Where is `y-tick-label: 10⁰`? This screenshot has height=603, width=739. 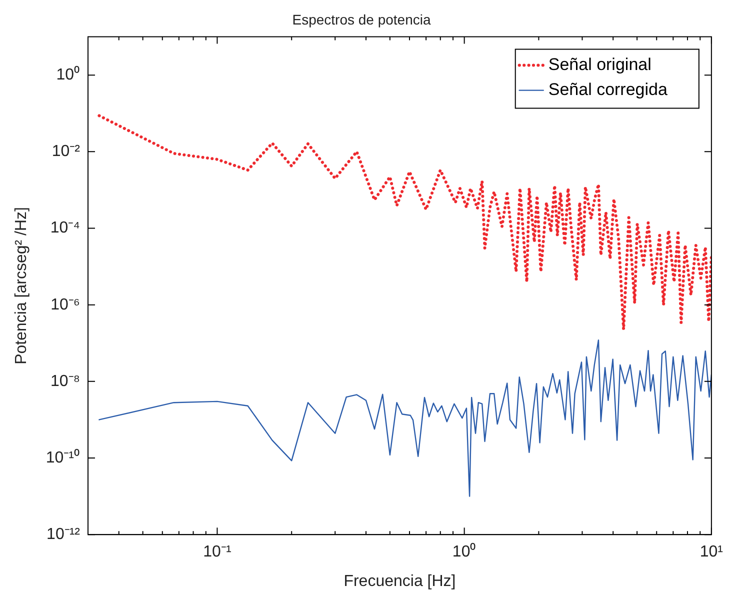 y-tick-label: 10⁰ is located at coordinates (68, 75).